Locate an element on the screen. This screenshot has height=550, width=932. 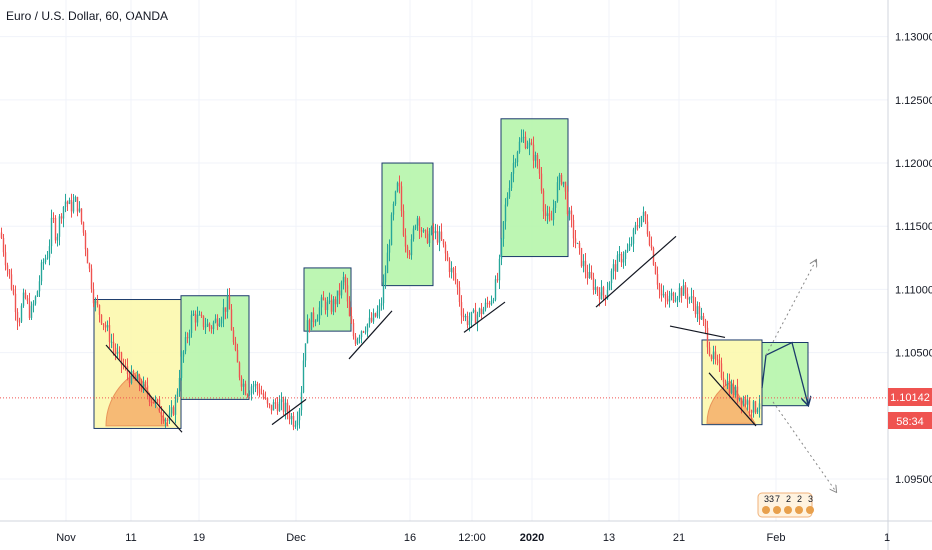
x-axis: Nov 11 19 Dec 16 12:00 2020 13 21 Feb 1 is located at coordinates (473, 538).